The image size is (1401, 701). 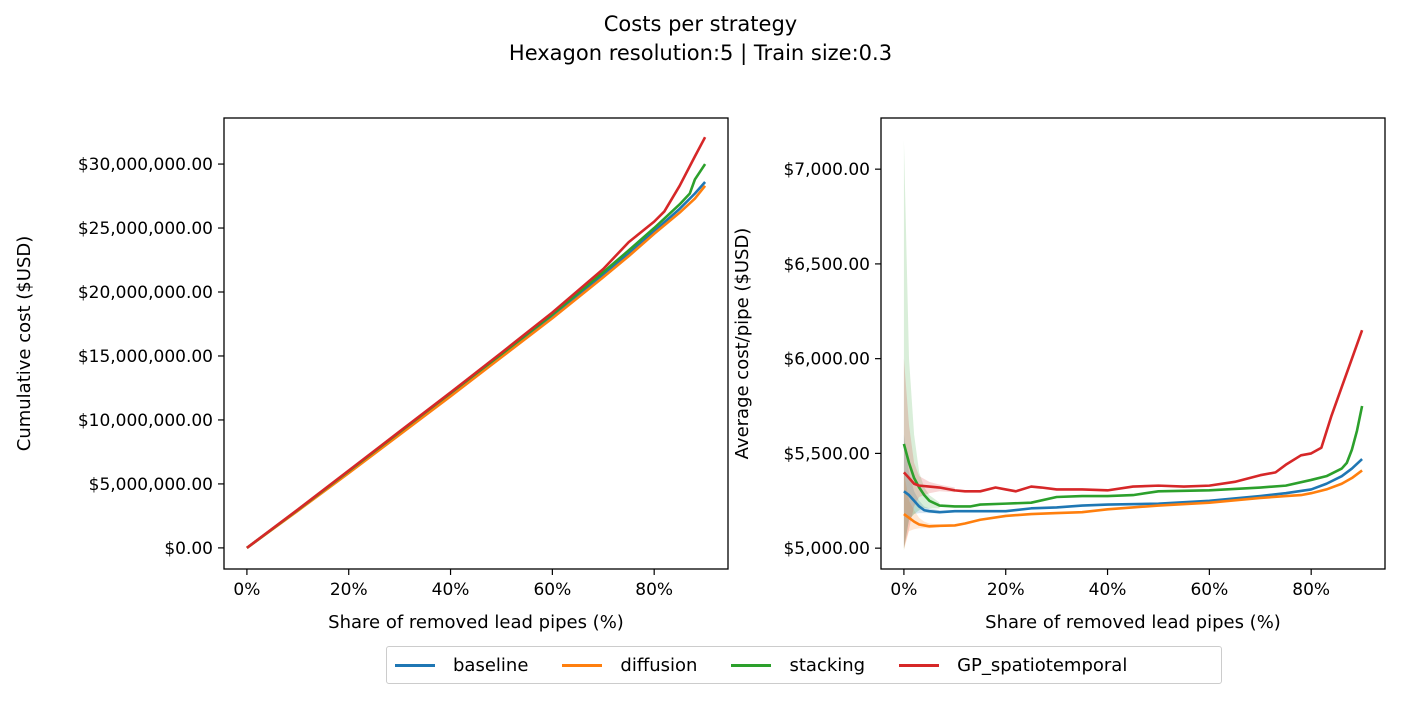 What do you see at coordinates (1133, 456) in the screenshot?
I see `series-line-stacking` at bounding box center [1133, 456].